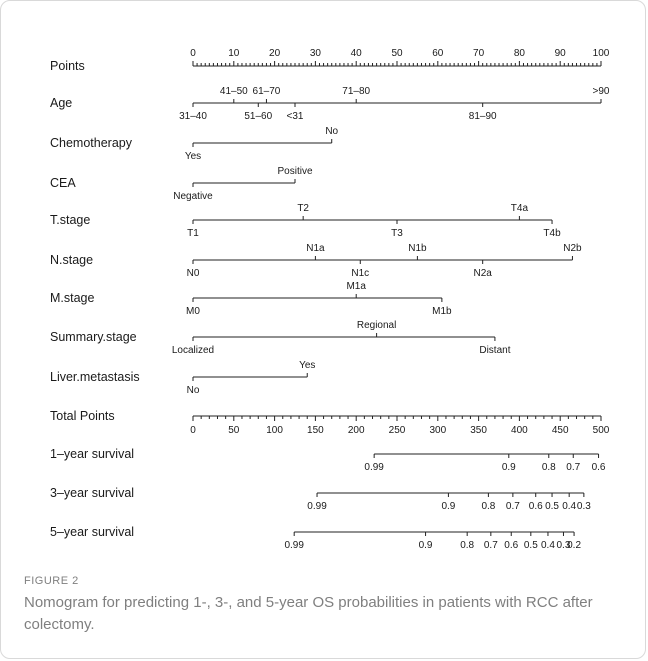 The height and width of the screenshot is (661, 648). I want to click on 5-year-survival-level-label: 0.7, so click(491, 545).